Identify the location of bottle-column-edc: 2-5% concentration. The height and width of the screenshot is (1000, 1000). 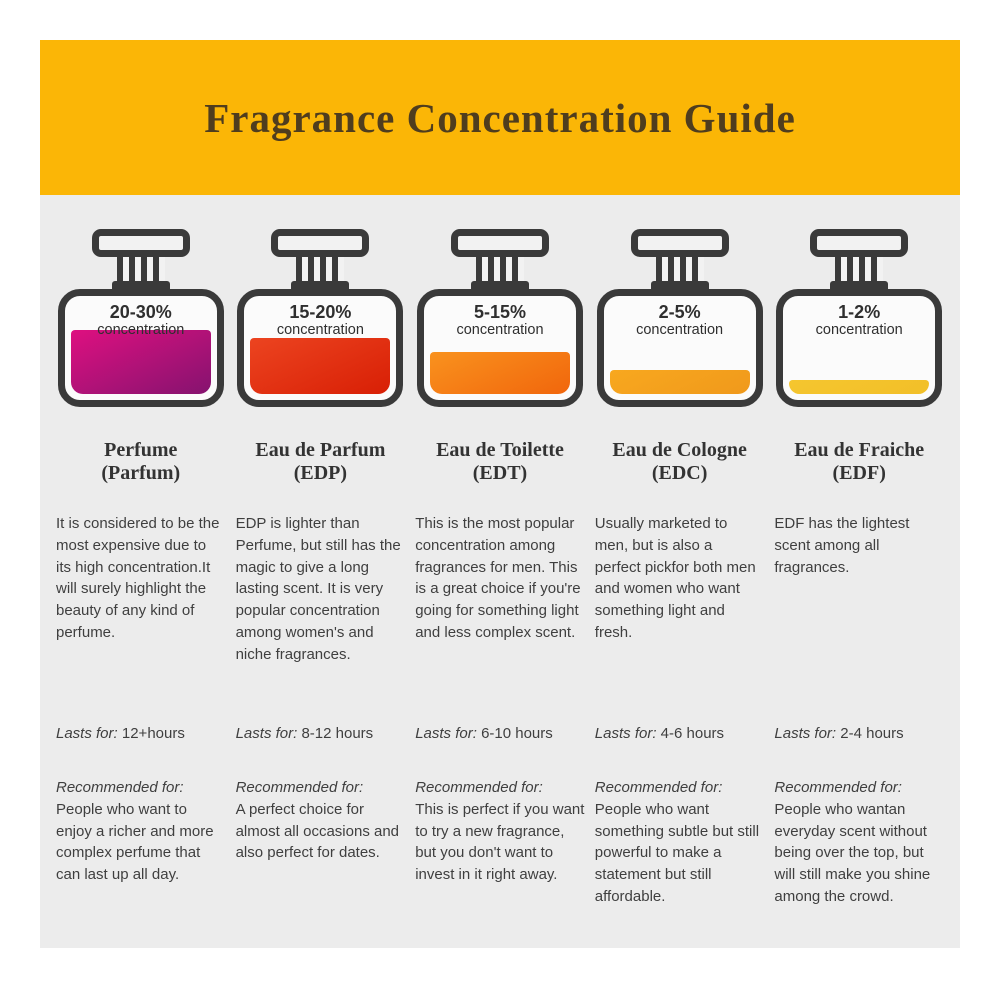
(680, 318).